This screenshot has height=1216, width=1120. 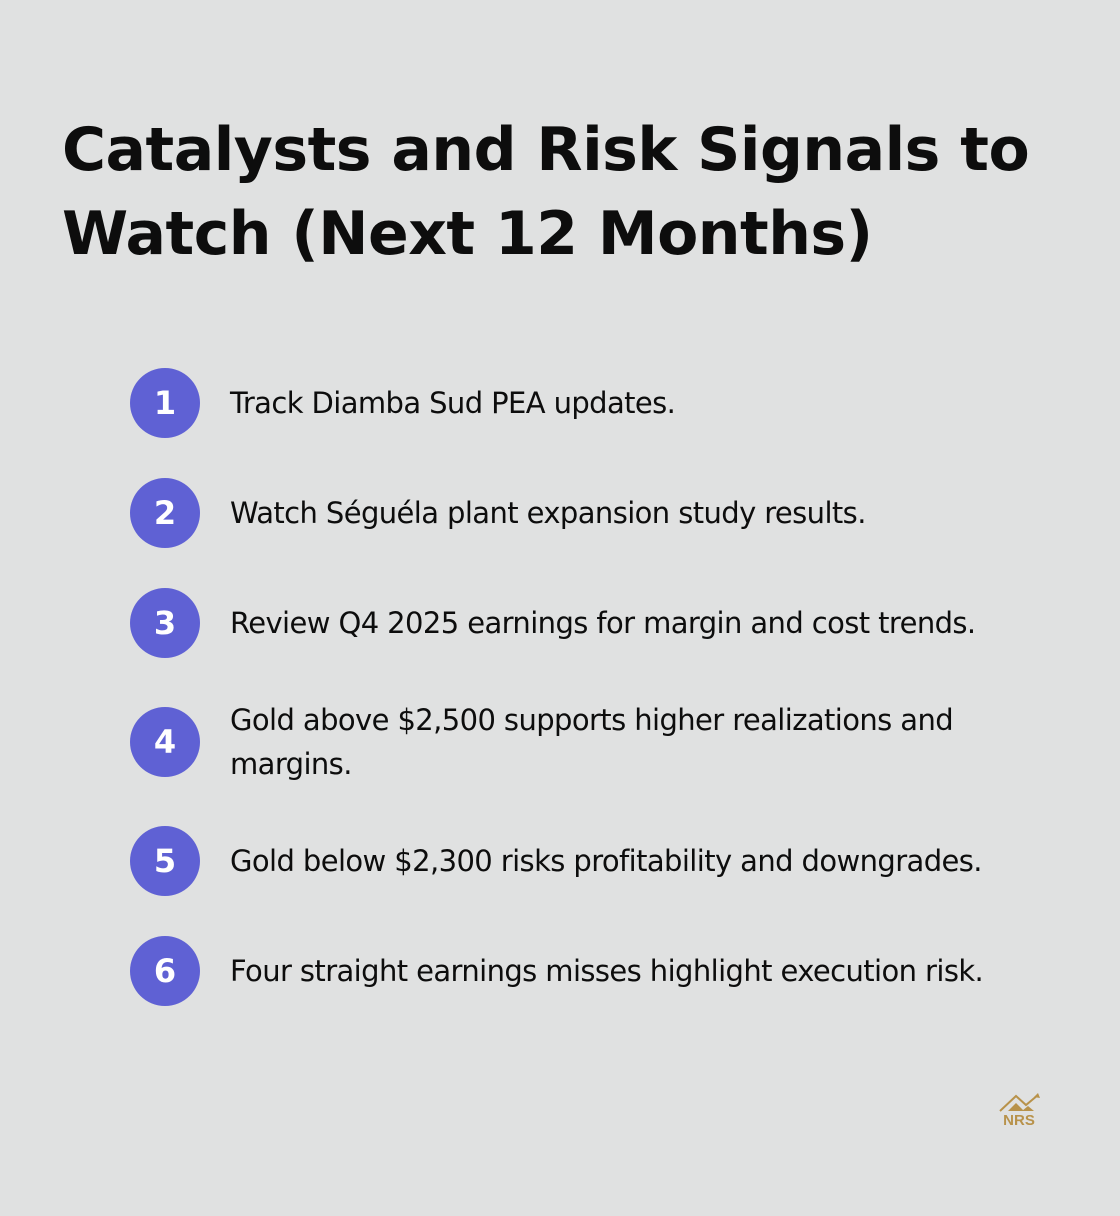 I want to click on logo-text: NRS, so click(x=1019, y=1120).